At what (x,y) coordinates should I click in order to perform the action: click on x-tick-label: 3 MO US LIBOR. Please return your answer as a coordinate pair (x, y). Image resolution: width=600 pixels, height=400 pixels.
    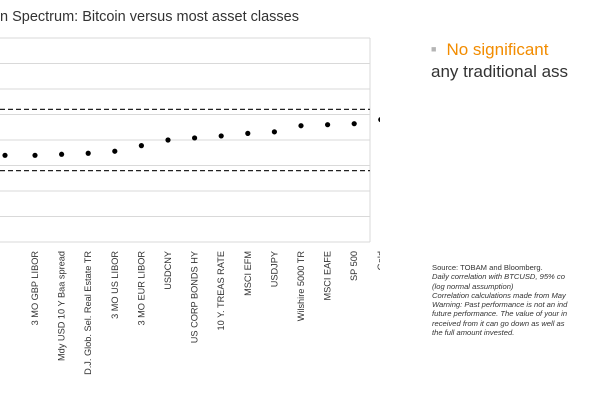
    Looking at the image, I should click on (115, 285).